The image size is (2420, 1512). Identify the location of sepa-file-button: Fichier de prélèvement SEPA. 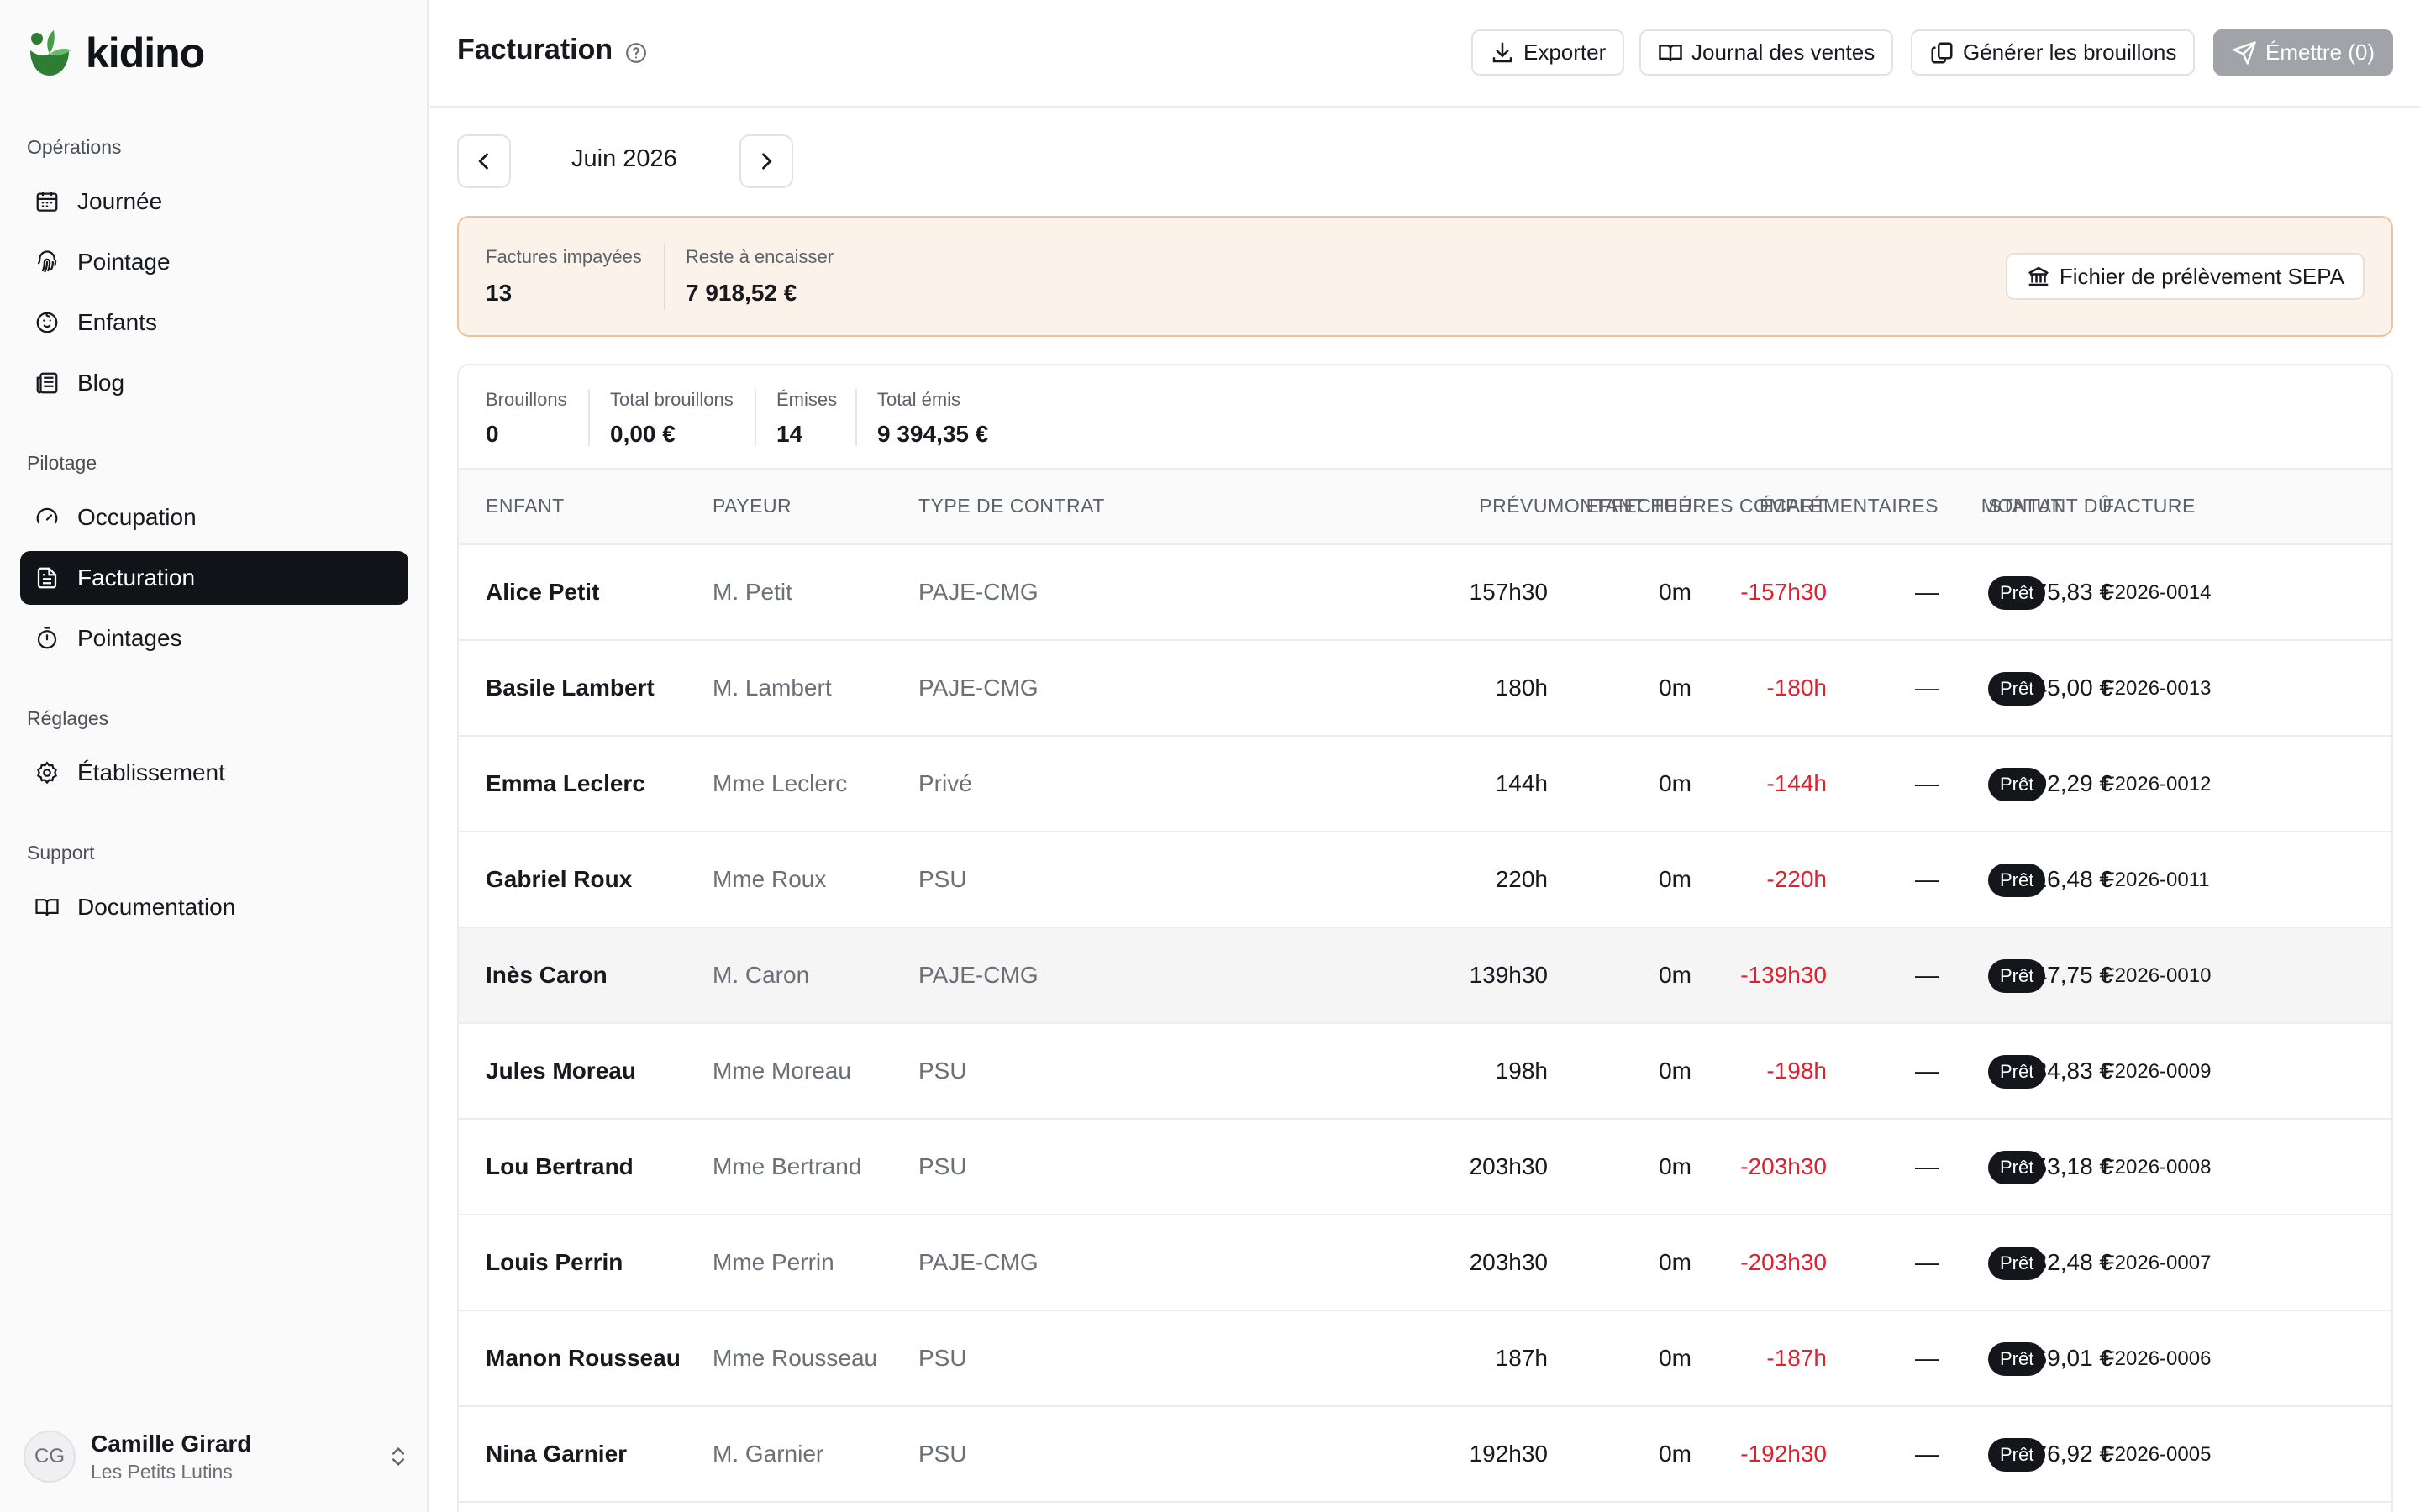
(2185, 276).